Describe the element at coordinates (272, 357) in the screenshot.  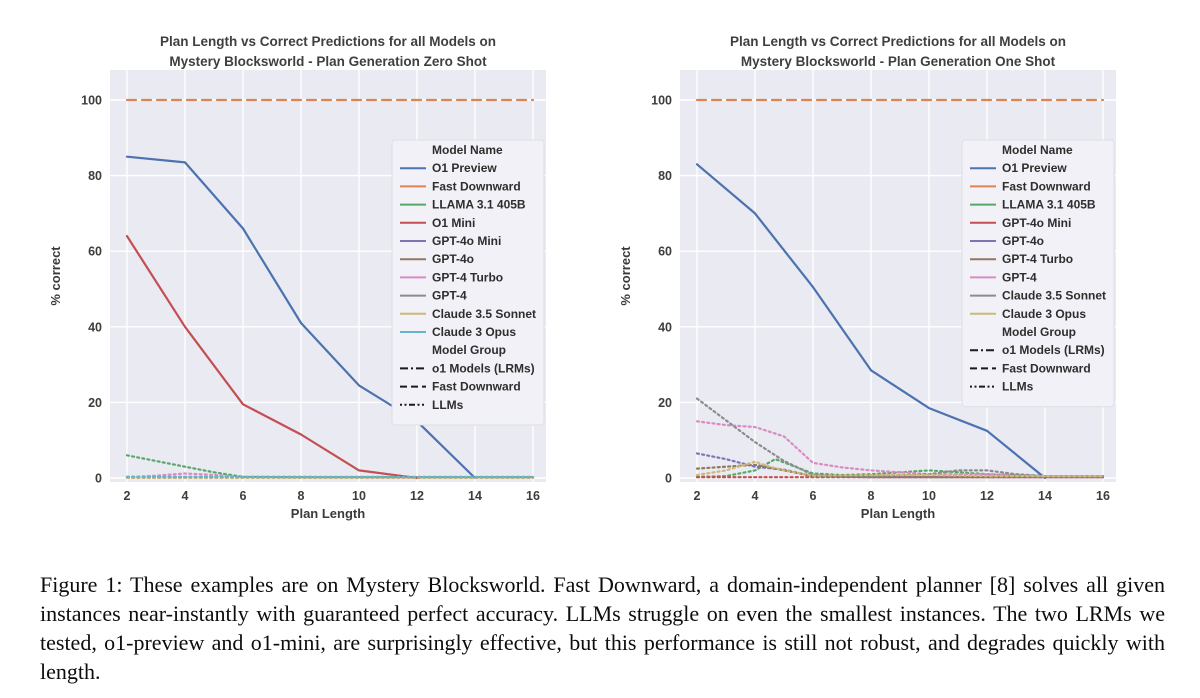
I see `series-line-o1-mini` at that location.